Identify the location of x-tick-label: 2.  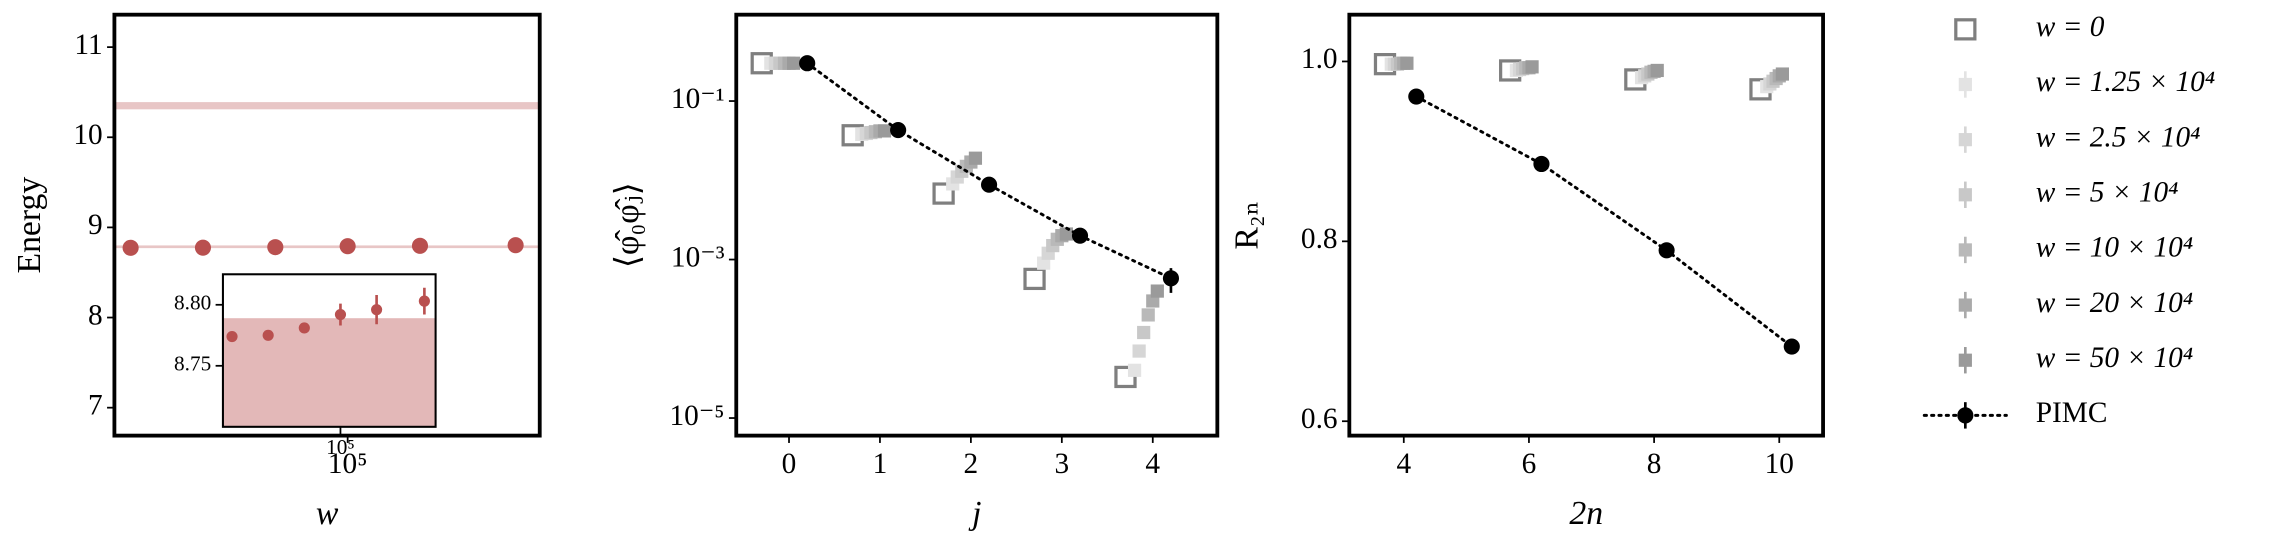
(971, 464).